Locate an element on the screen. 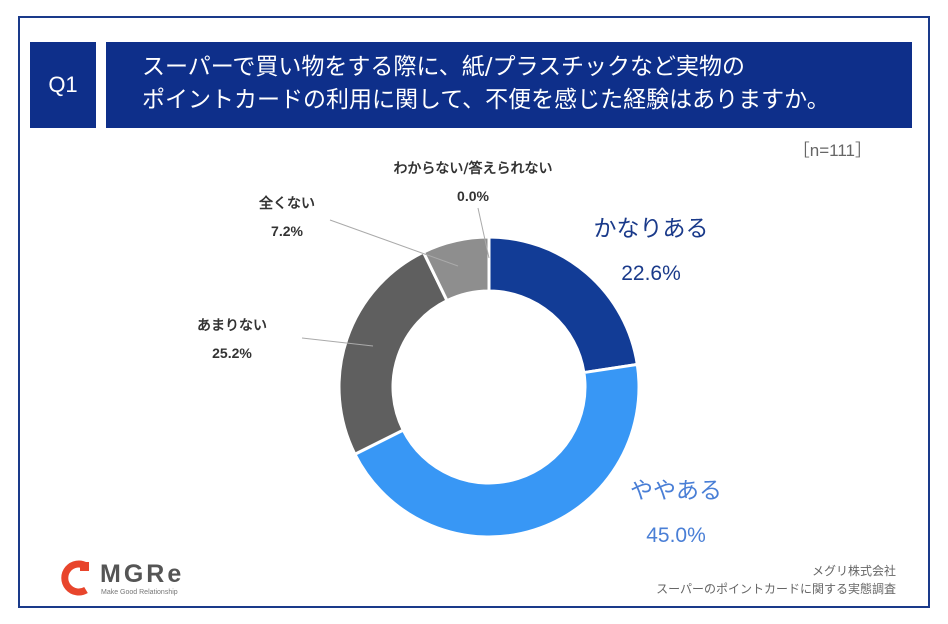  question-badge: Q1 is located at coordinates (63, 85).